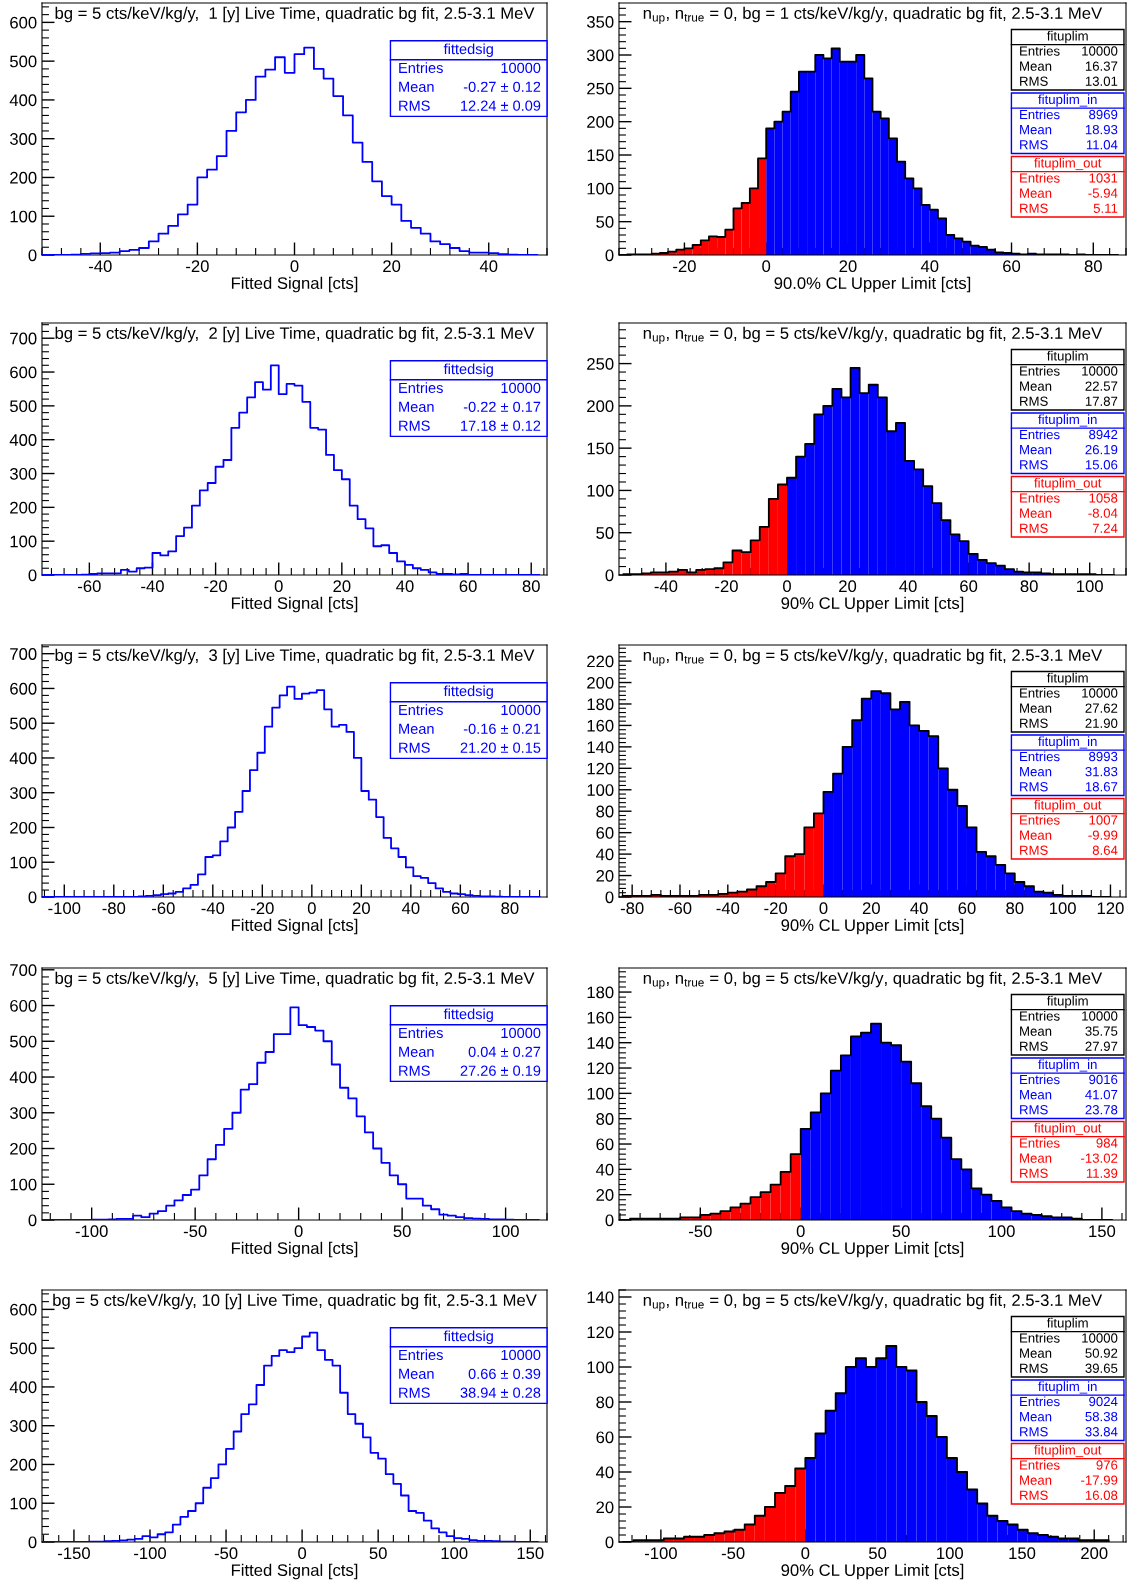  I want to click on chart-title: bg = 5 cts/keV/kg/y, 2 [y] Live Time, quadratic bg fit, 2.5-3.1 MeV, so click(295, 334).